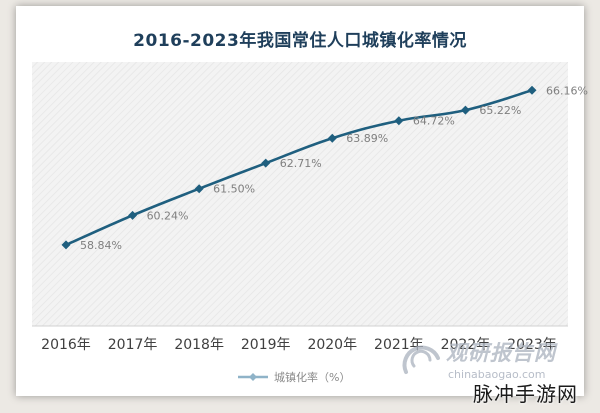 This screenshot has height=413, width=600. I want to click on x-tick-label: 2023年, so click(532, 345).